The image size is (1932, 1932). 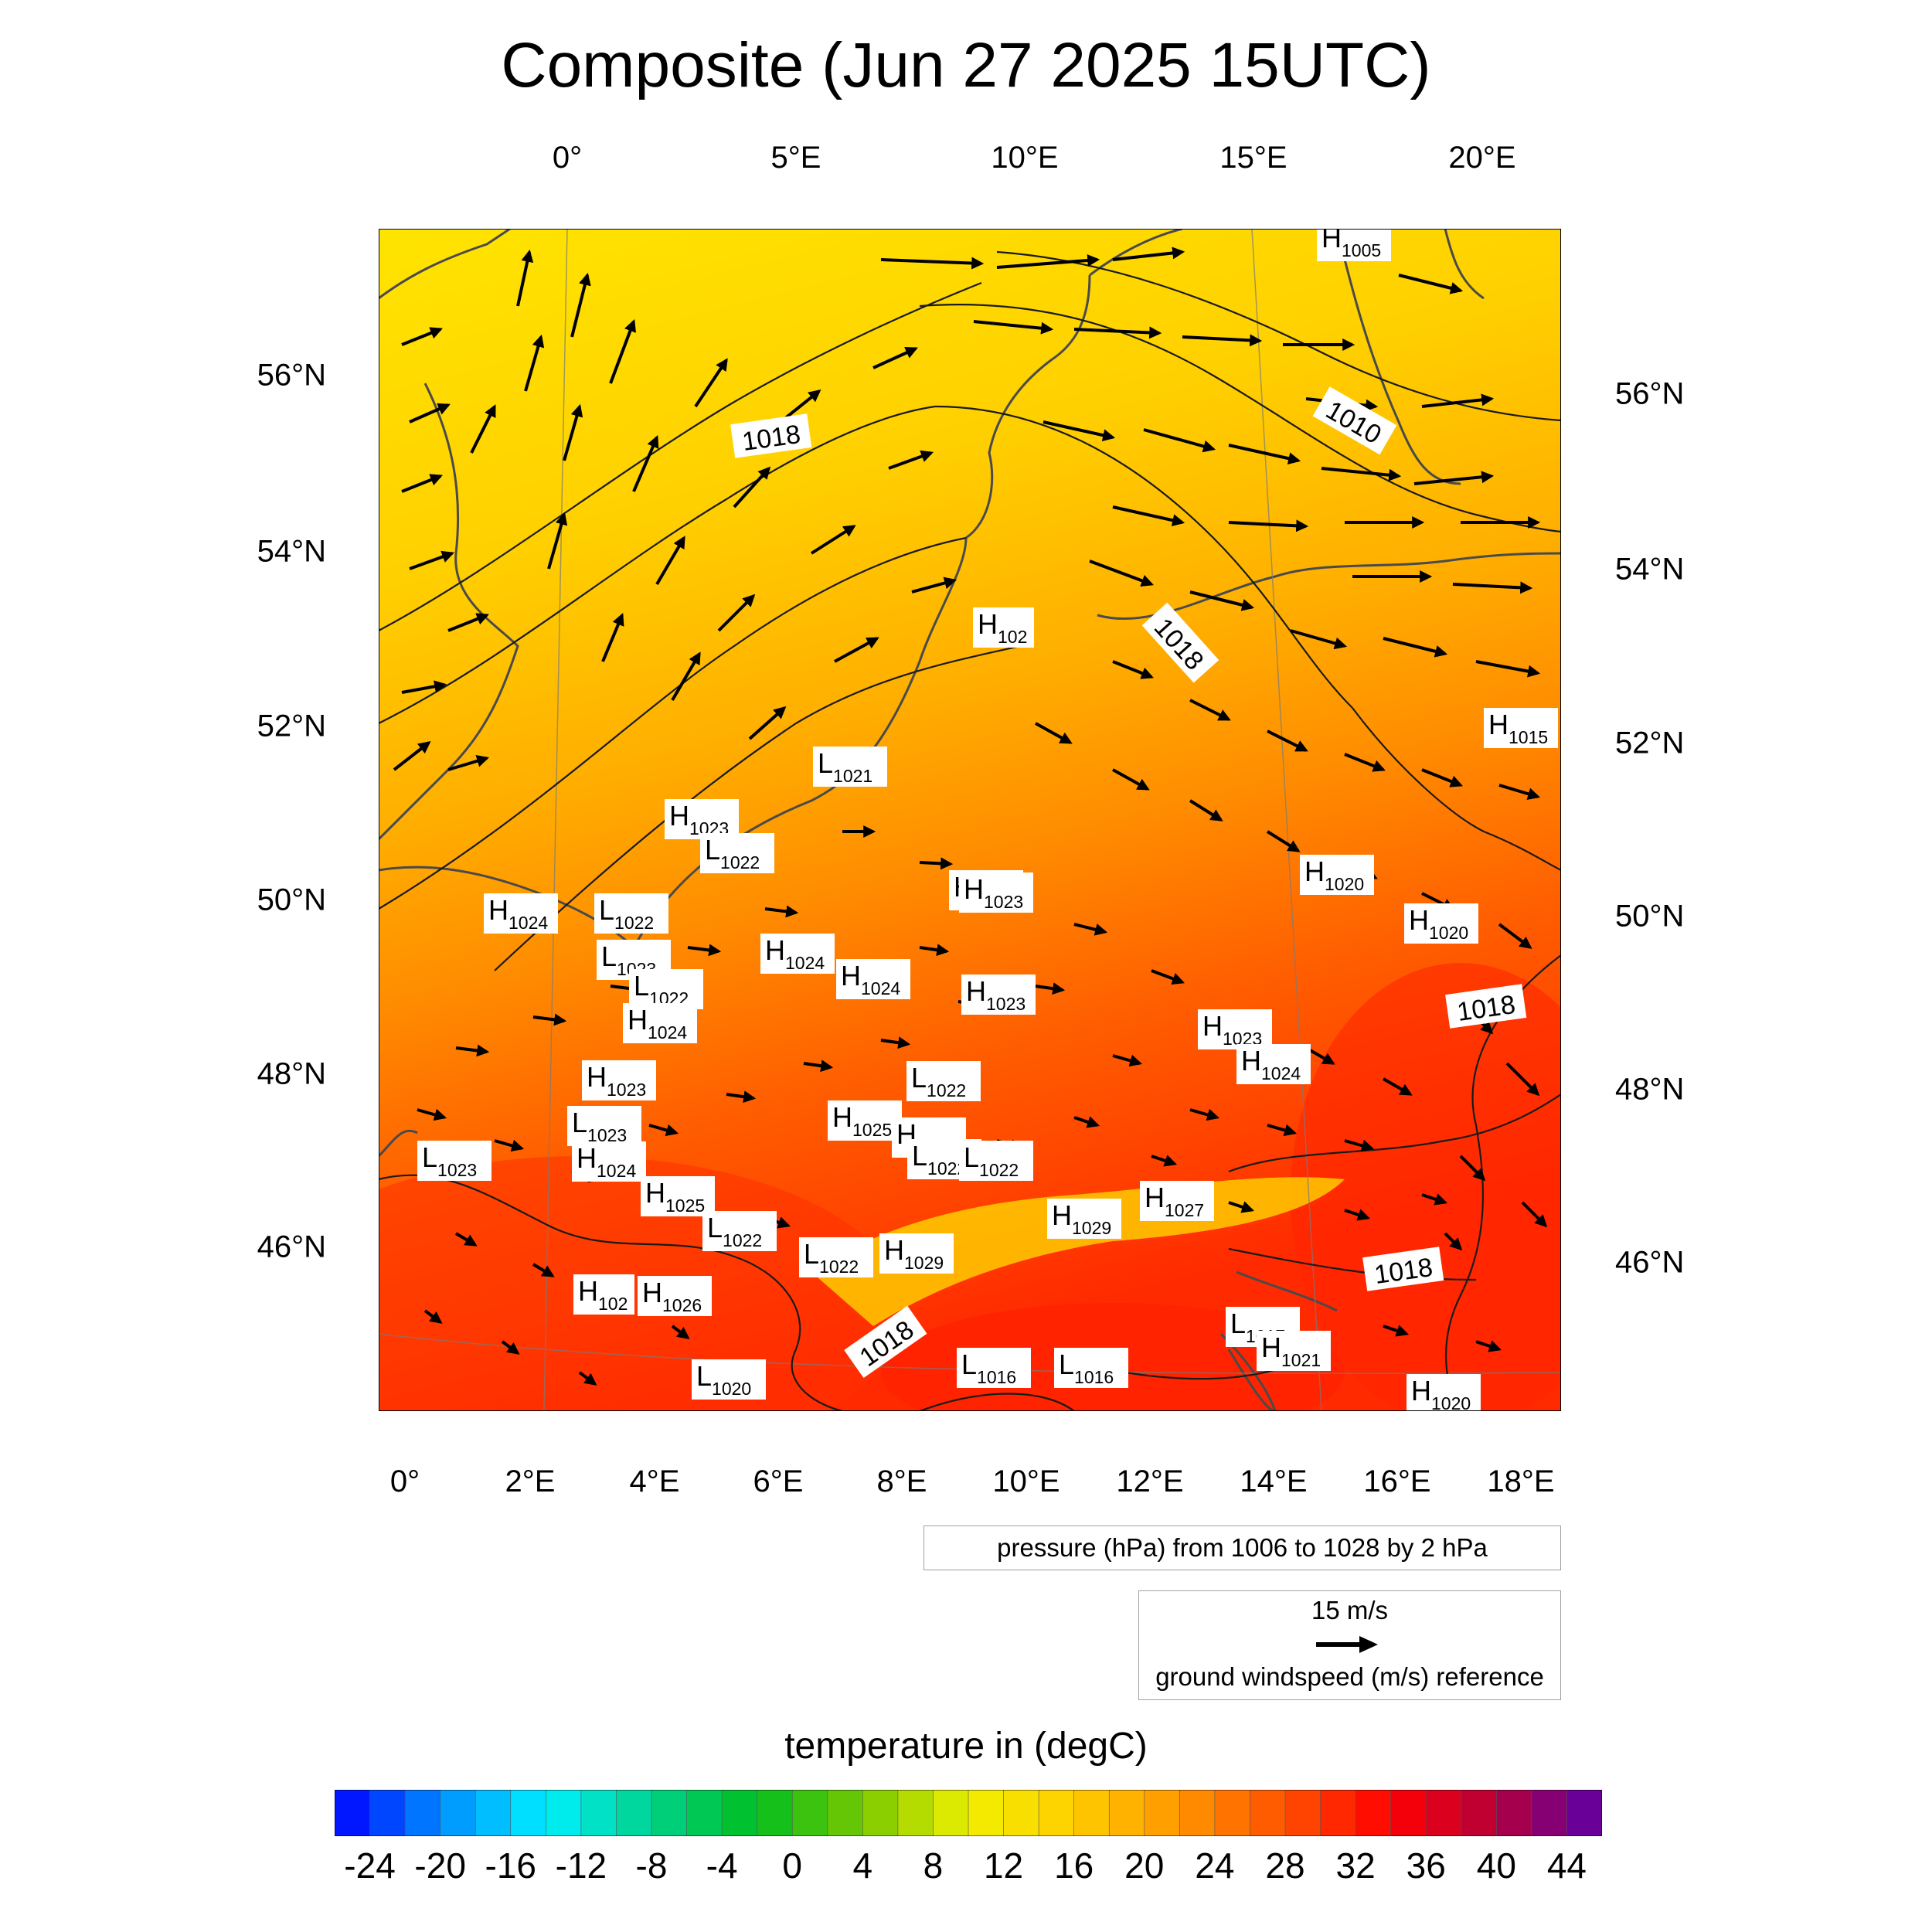 I want to click on pressure-center-label: H1027, so click(x=1177, y=1201).